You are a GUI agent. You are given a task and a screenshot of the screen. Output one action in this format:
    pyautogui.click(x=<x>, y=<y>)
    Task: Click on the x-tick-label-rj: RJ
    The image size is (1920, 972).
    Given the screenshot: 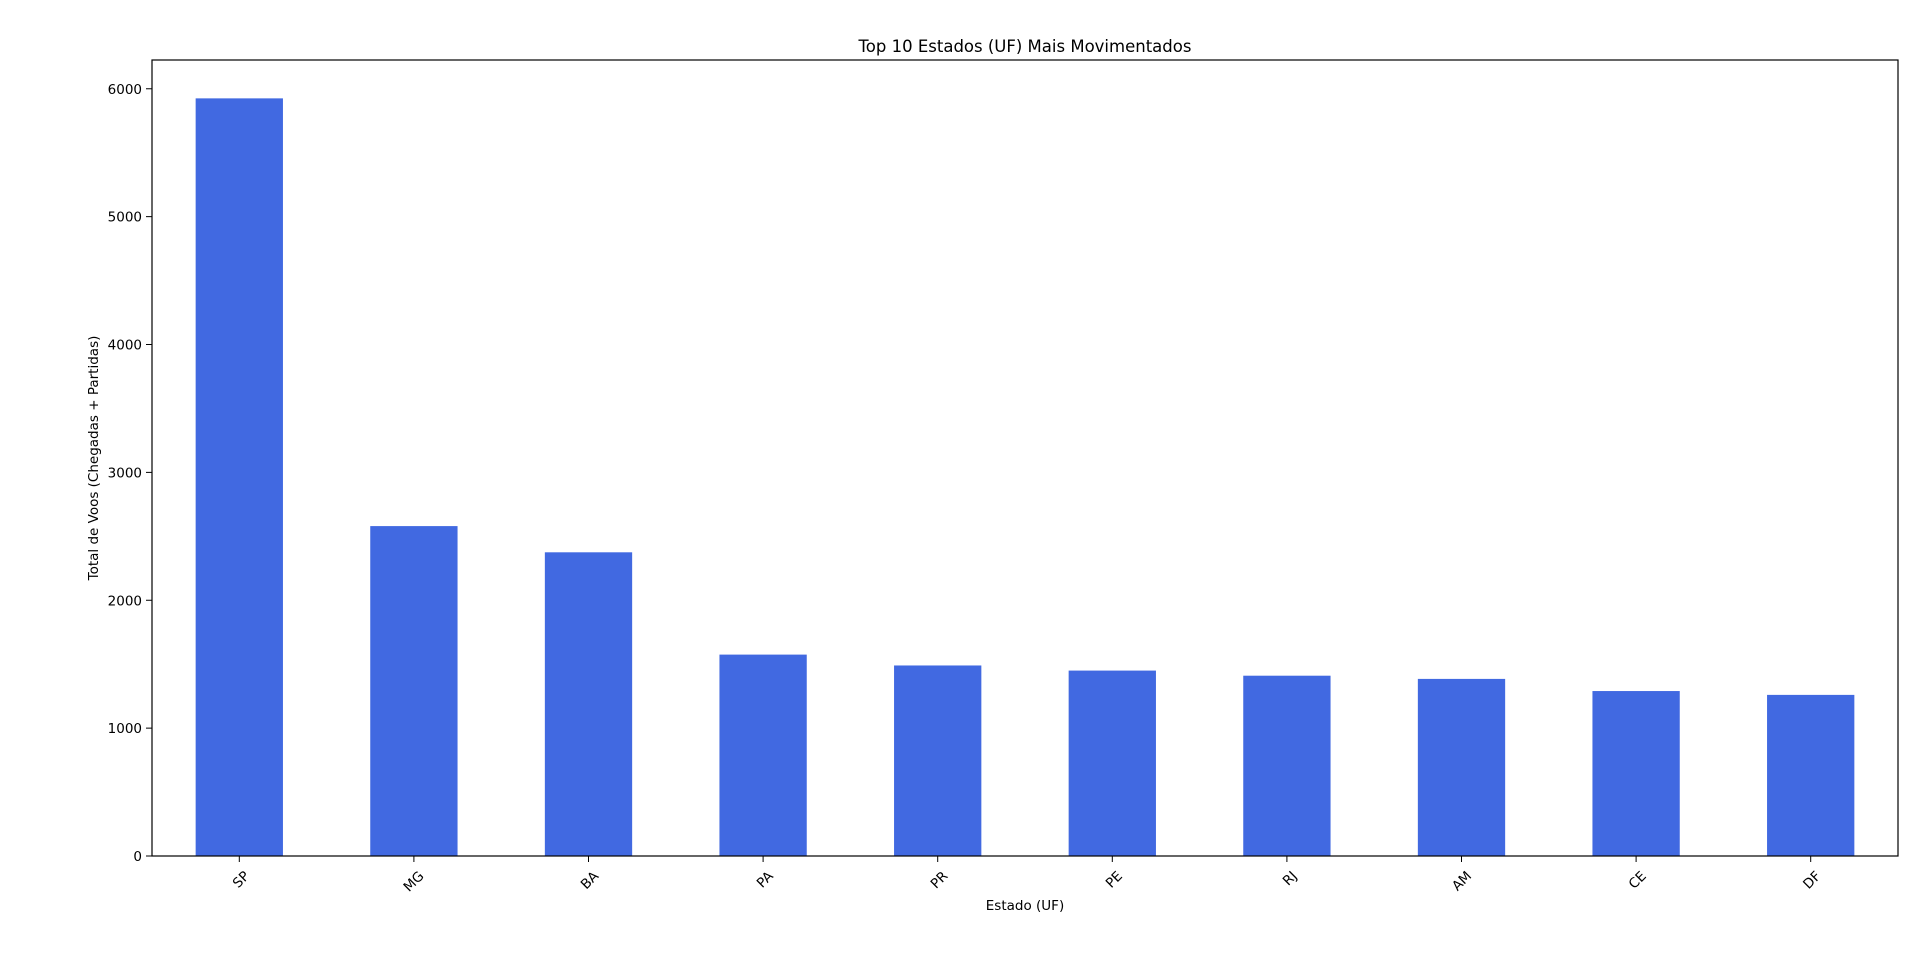 What is the action you would take?
    pyautogui.click(x=1290, y=878)
    